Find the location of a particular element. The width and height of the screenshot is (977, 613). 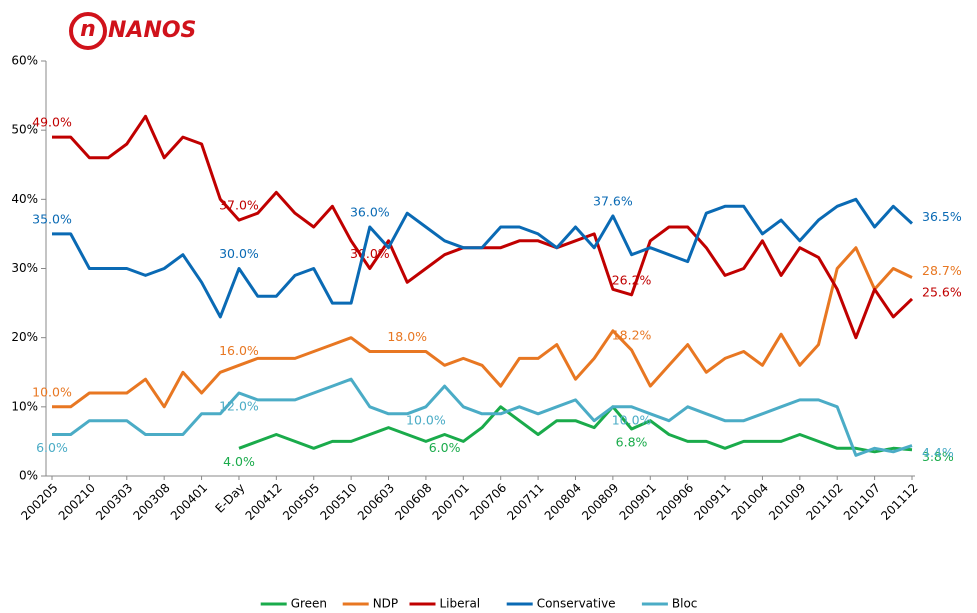

y-tick-label: 10% is located at coordinates (24, 406).